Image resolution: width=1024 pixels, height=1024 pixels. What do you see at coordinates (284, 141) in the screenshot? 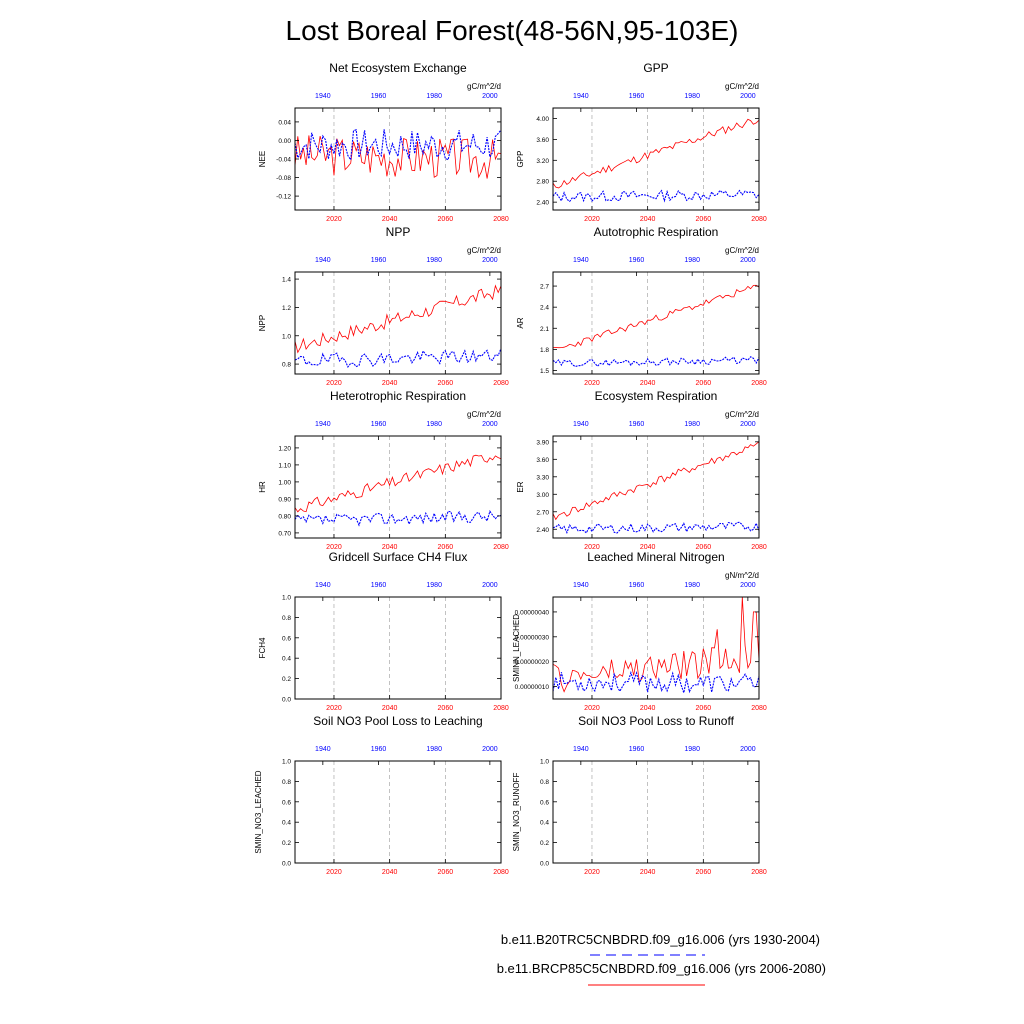
I see `y-tick-label: 0.00` at bounding box center [284, 141].